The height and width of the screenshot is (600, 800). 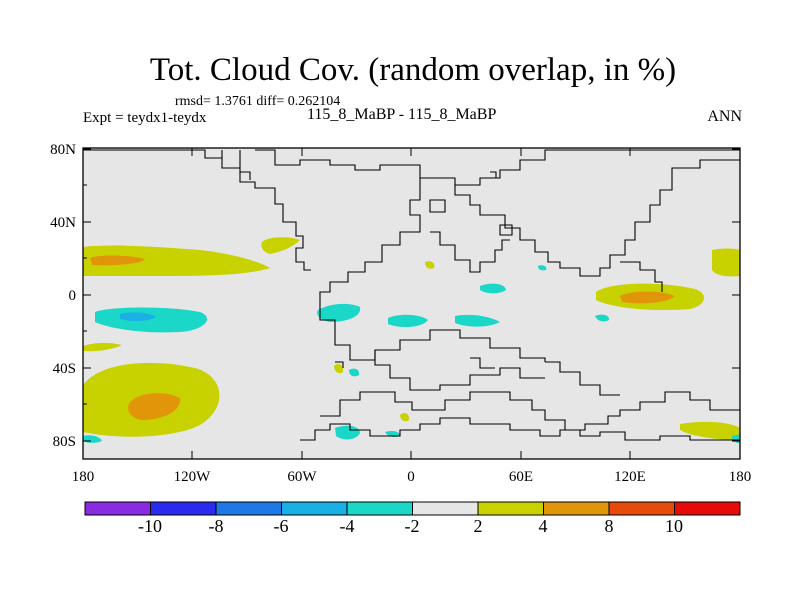 What do you see at coordinates (63, 296) in the screenshot?
I see `lat-labels: 80N 40N 0 40S 80S` at bounding box center [63, 296].